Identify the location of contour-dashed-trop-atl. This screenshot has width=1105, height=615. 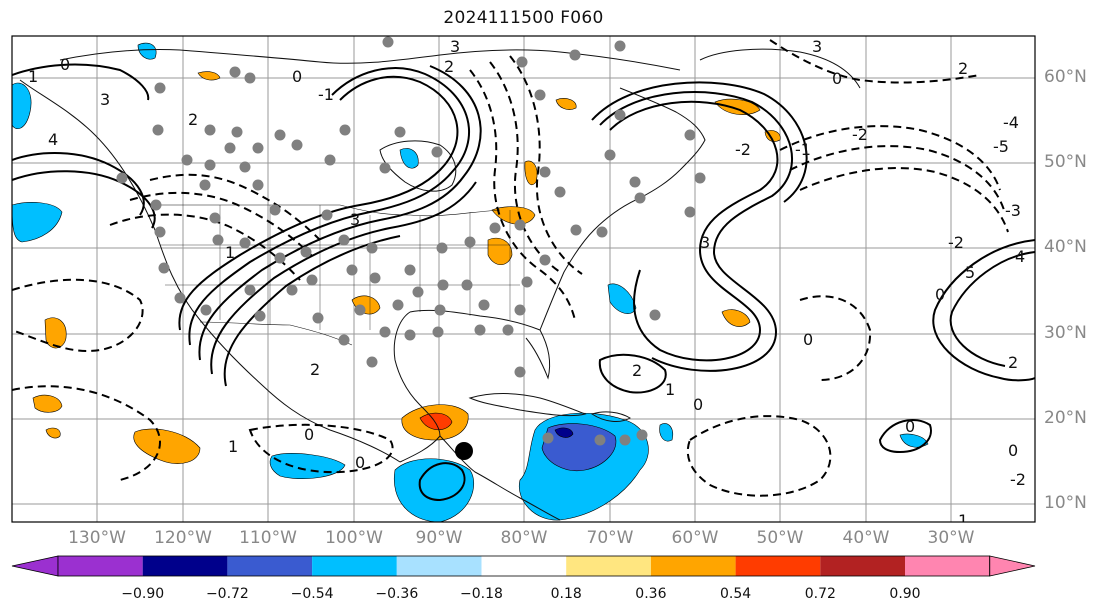
(759, 456).